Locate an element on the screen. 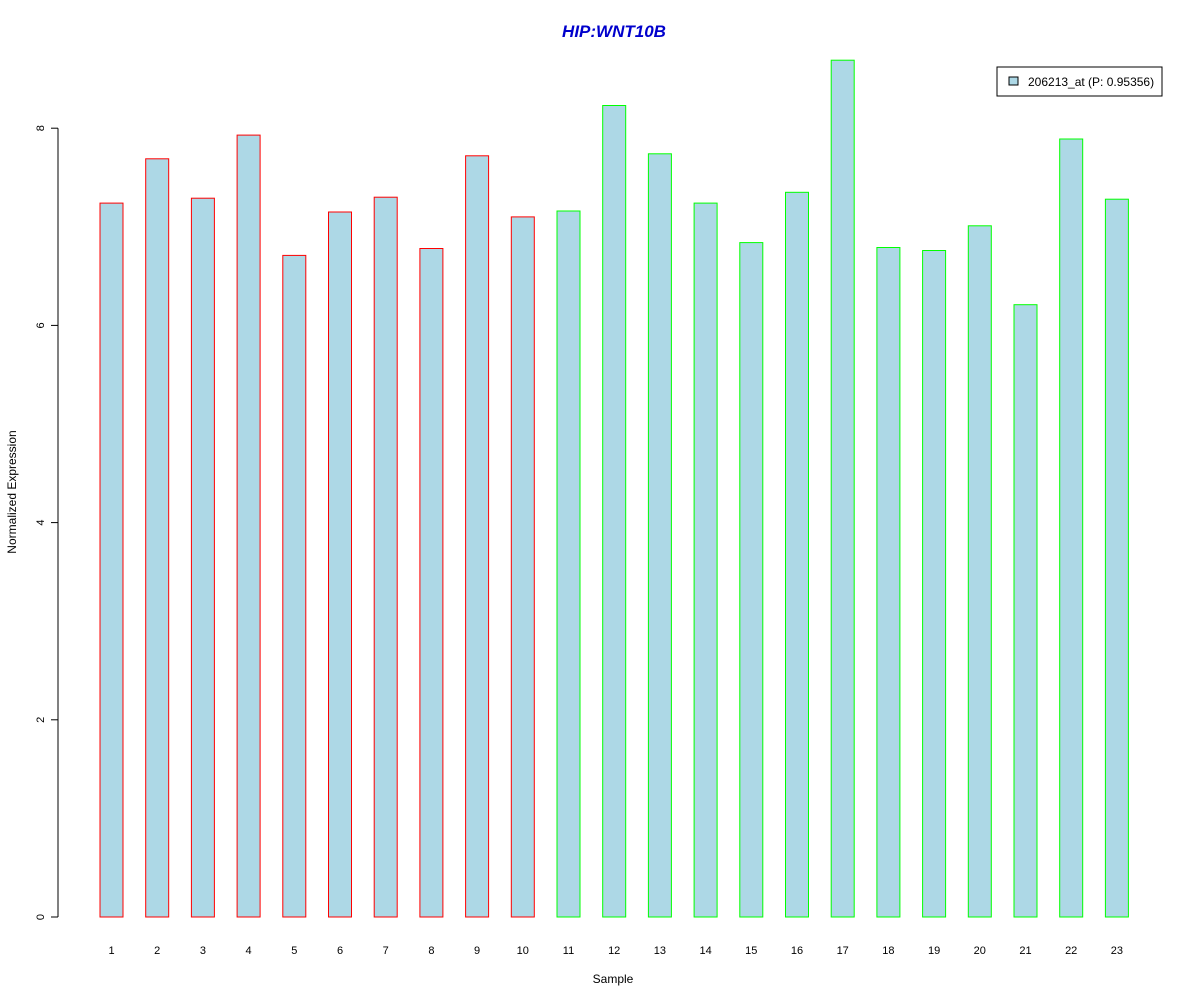 The image size is (1200, 1000). x-tick-label: 1 is located at coordinates (111, 951).